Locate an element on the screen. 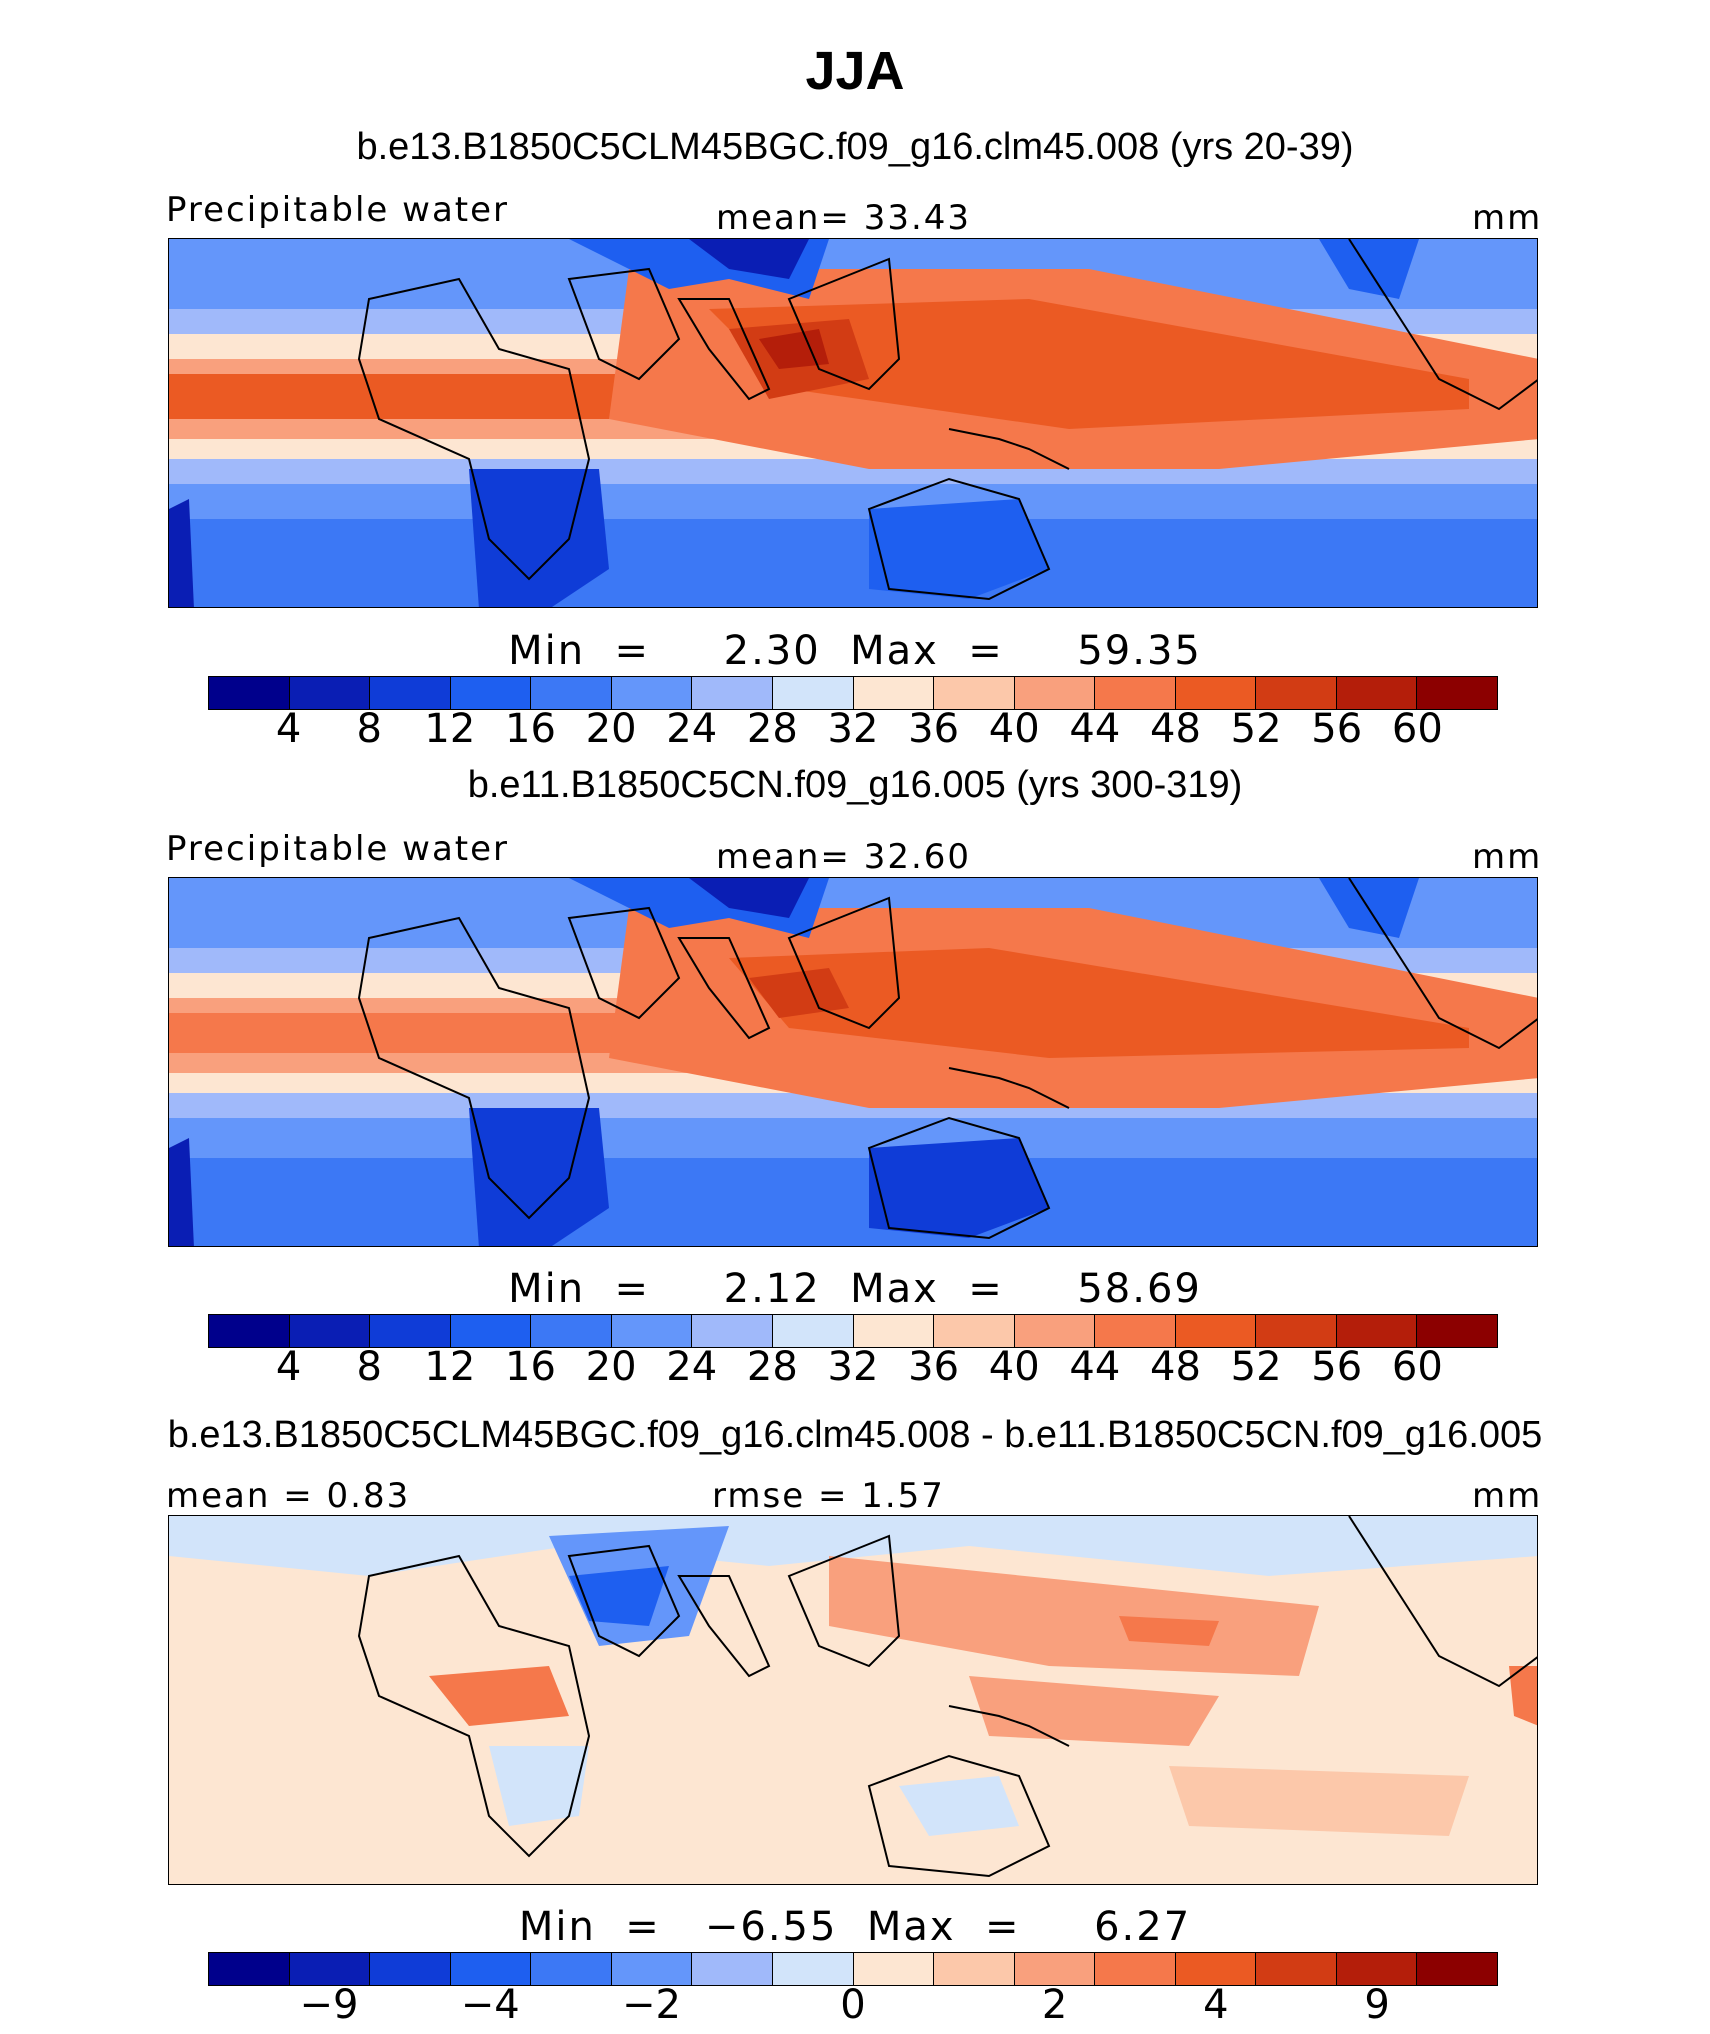  panel1-map is located at coordinates (853, 423).